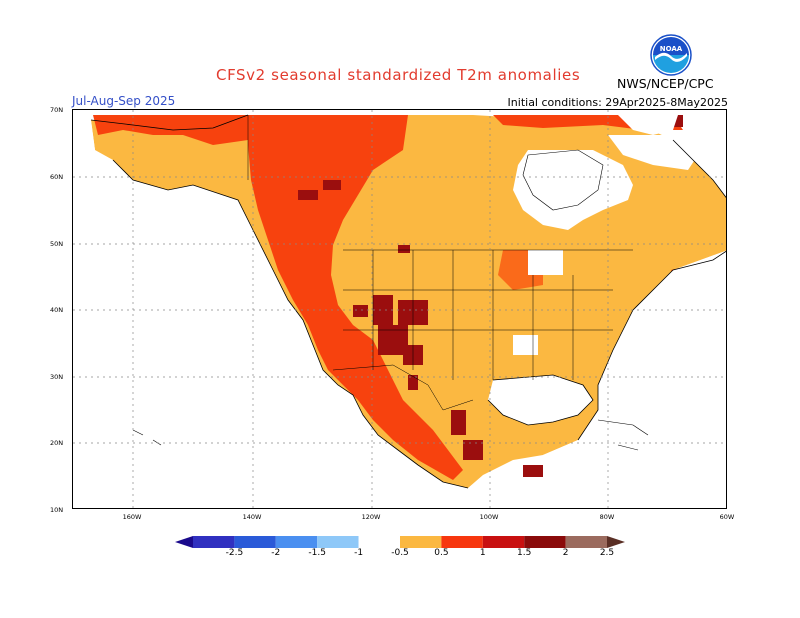  Describe the element at coordinates (57, 110) in the screenshot. I see `lat-label: 70N` at that location.